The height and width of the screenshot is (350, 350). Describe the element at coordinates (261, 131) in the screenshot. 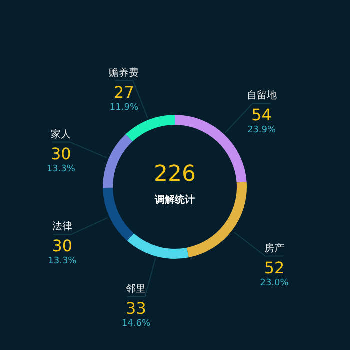

I see `text: 23.9%` at that location.